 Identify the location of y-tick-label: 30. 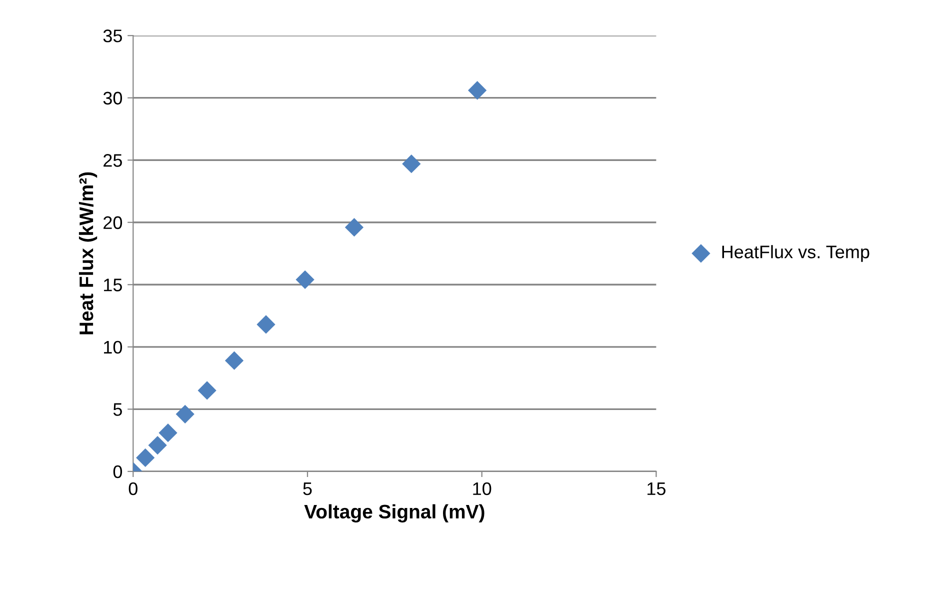
(112, 98).